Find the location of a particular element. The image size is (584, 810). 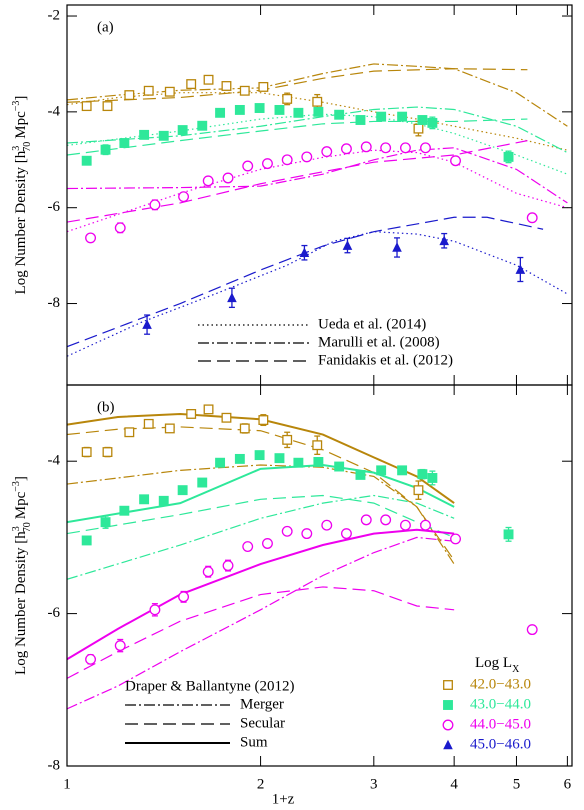

y-tick-label: -6 is located at coordinates (54, 207).